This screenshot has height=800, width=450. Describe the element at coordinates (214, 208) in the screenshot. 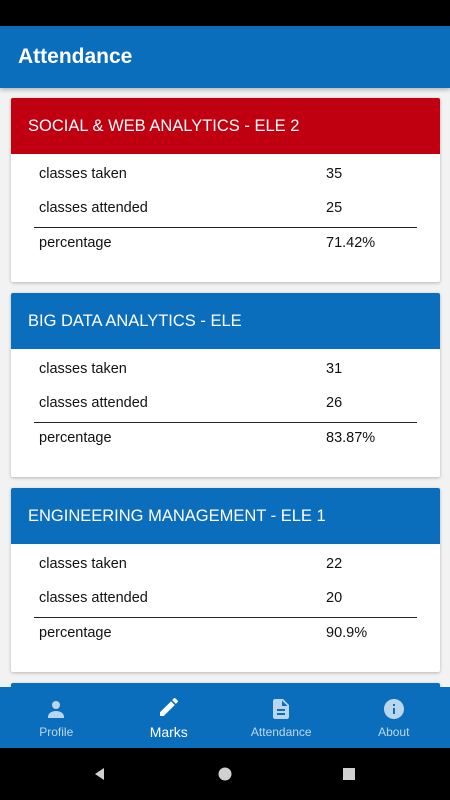

I see `classes-attended-row: classes attended 25` at that location.